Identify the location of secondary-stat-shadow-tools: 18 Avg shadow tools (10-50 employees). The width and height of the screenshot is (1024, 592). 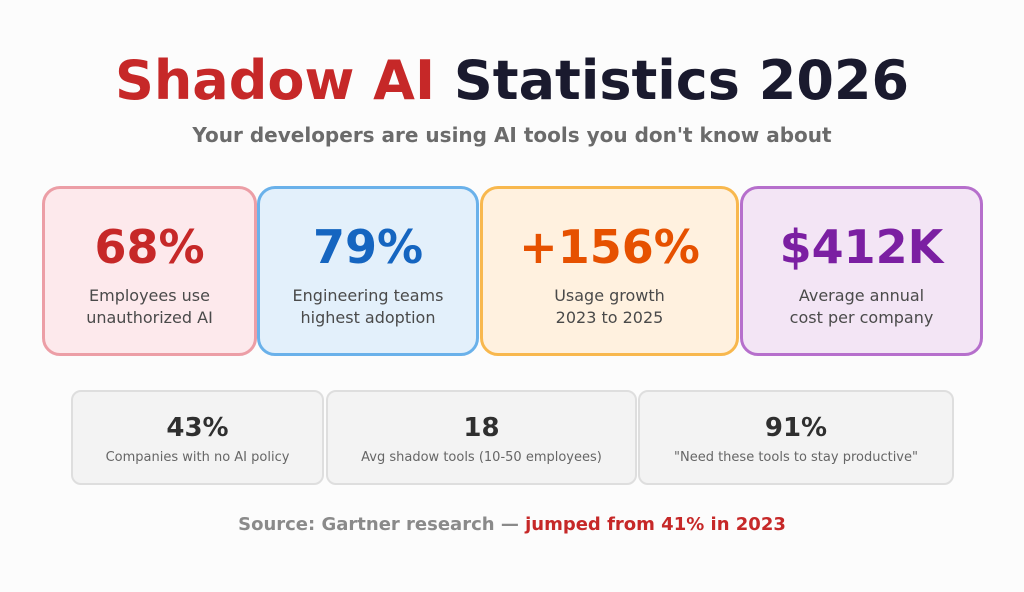
(481, 437).